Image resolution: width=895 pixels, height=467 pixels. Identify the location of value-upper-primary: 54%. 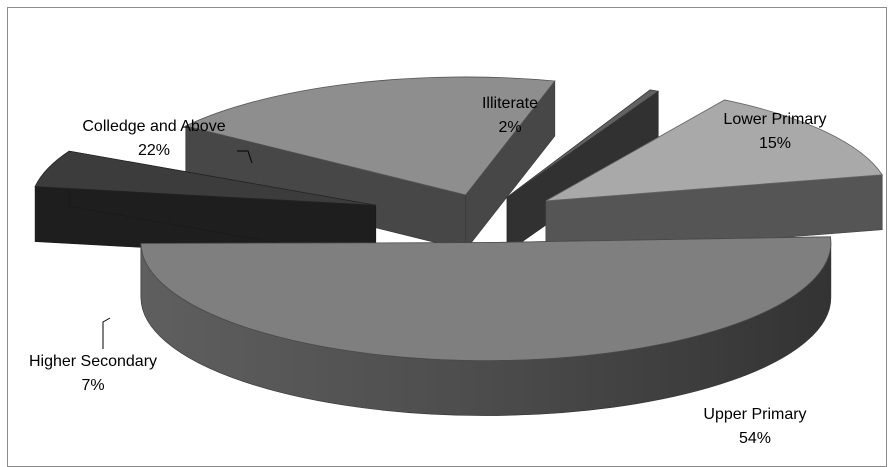
(755, 438).